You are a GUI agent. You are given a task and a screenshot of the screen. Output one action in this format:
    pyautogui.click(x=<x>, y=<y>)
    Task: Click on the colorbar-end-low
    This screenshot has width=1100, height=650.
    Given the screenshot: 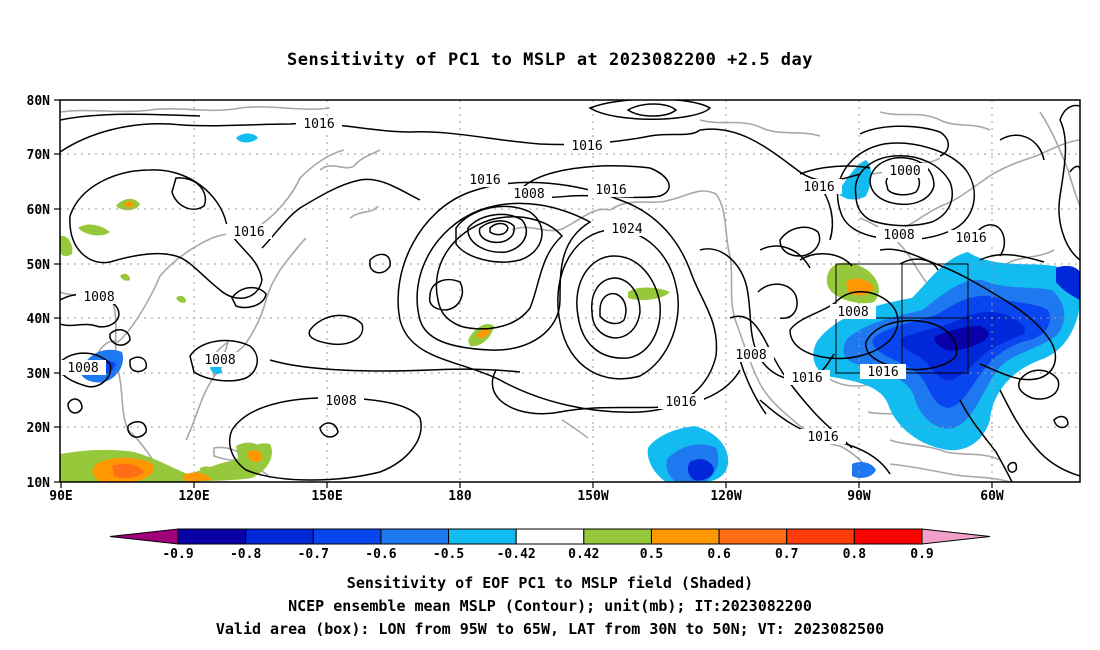 What is the action you would take?
    pyautogui.click(x=144, y=536)
    